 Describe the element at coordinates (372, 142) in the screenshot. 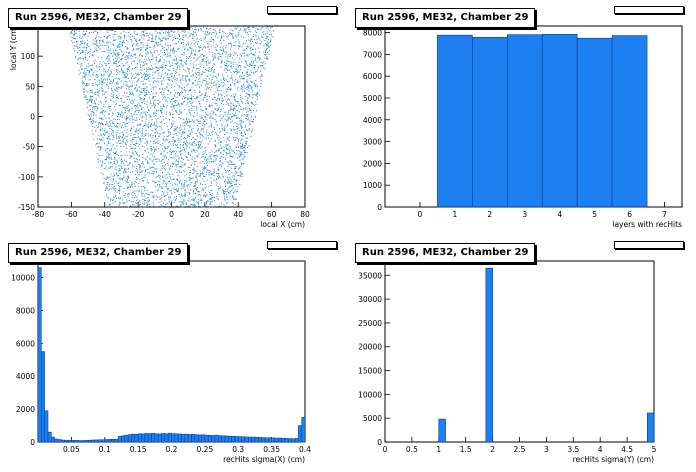

I see `y-tick-label: 3000` at that location.